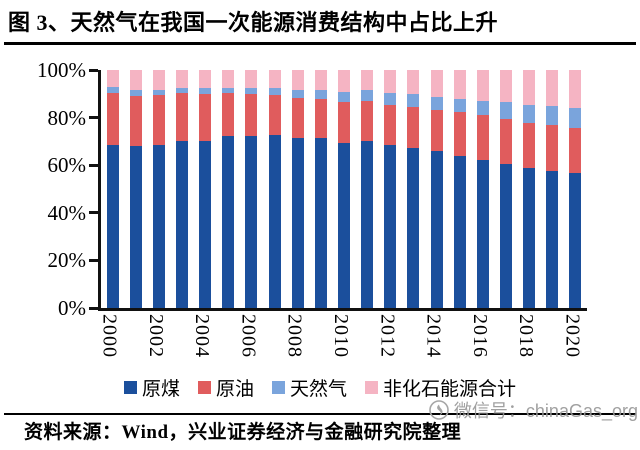 The width and height of the screenshot is (640, 450). What do you see at coordinates (552, 88) in the screenshot?
I see `bar-segment-nonfossil-2019` at bounding box center [552, 88].